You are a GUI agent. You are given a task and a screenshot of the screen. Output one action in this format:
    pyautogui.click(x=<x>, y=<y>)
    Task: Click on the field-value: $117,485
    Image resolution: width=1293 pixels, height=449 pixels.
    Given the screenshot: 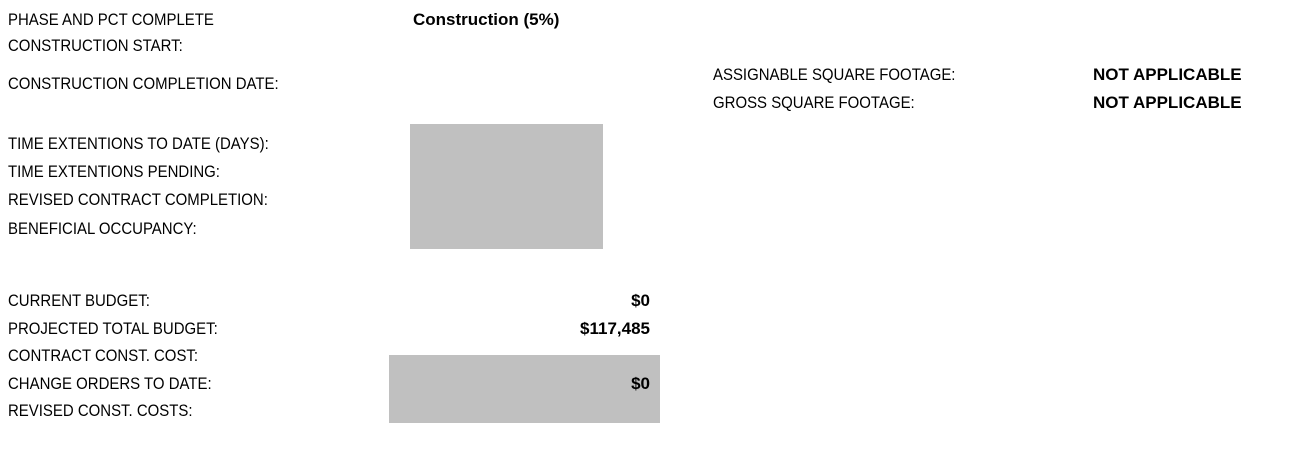 What is the action you would take?
    pyautogui.click(x=615, y=328)
    